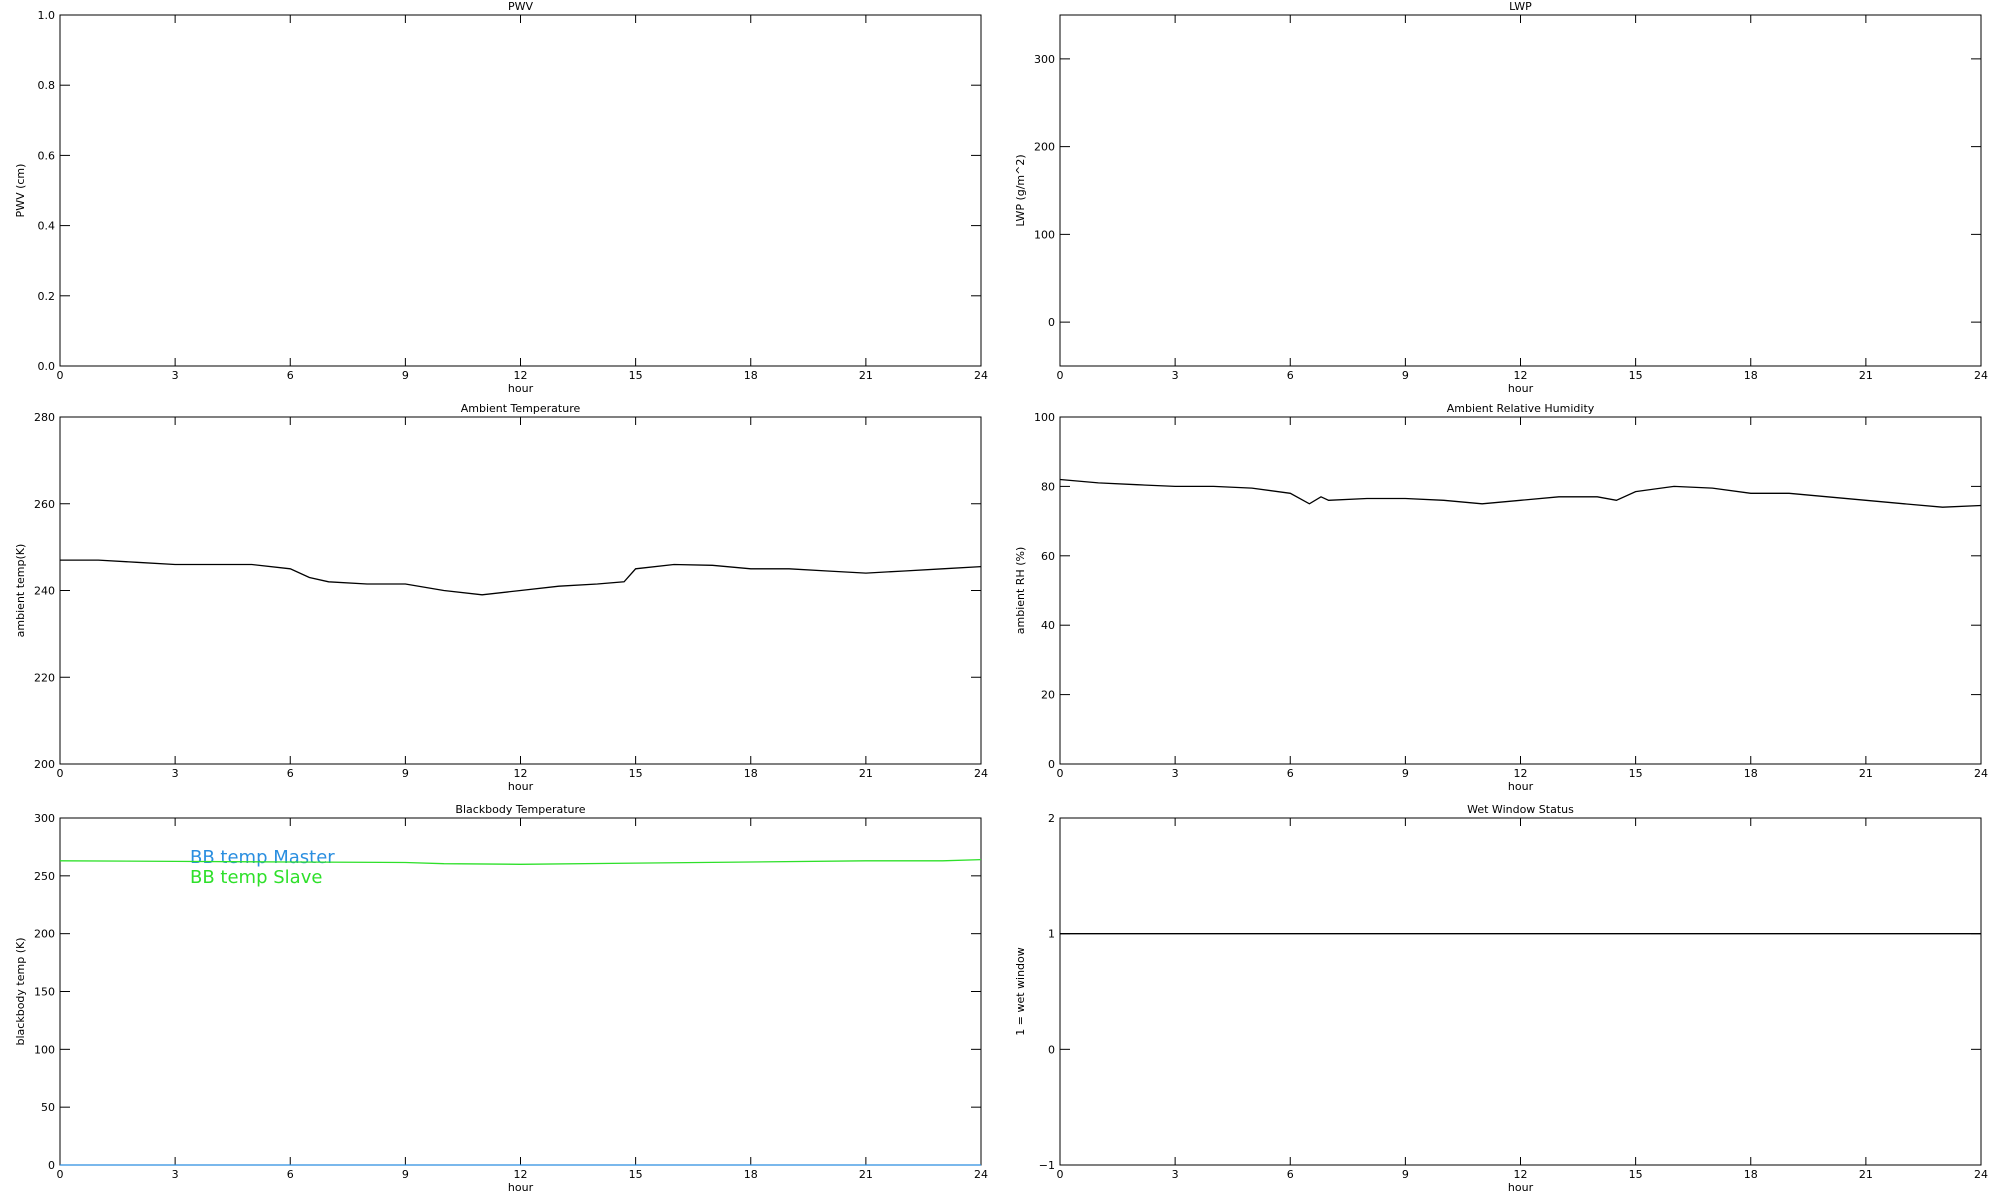 The image size is (2000, 1200). I want to click on y-tick-label: 1, so click(1051, 934).